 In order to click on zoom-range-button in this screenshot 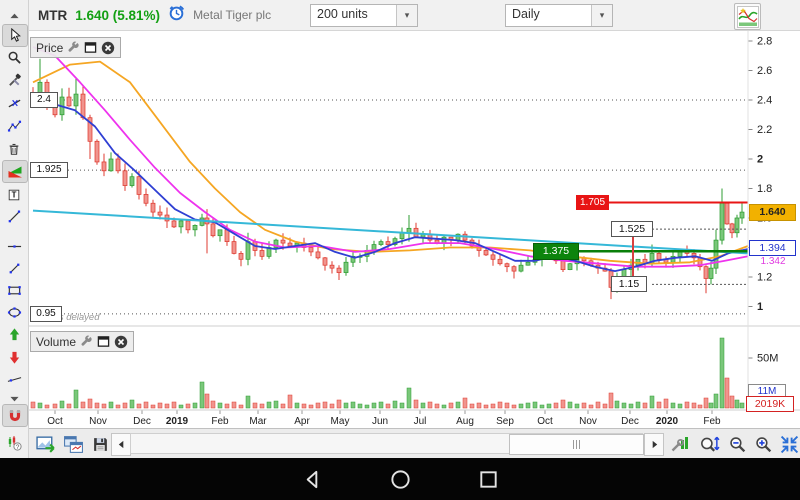, I will do `click(709, 444)`.